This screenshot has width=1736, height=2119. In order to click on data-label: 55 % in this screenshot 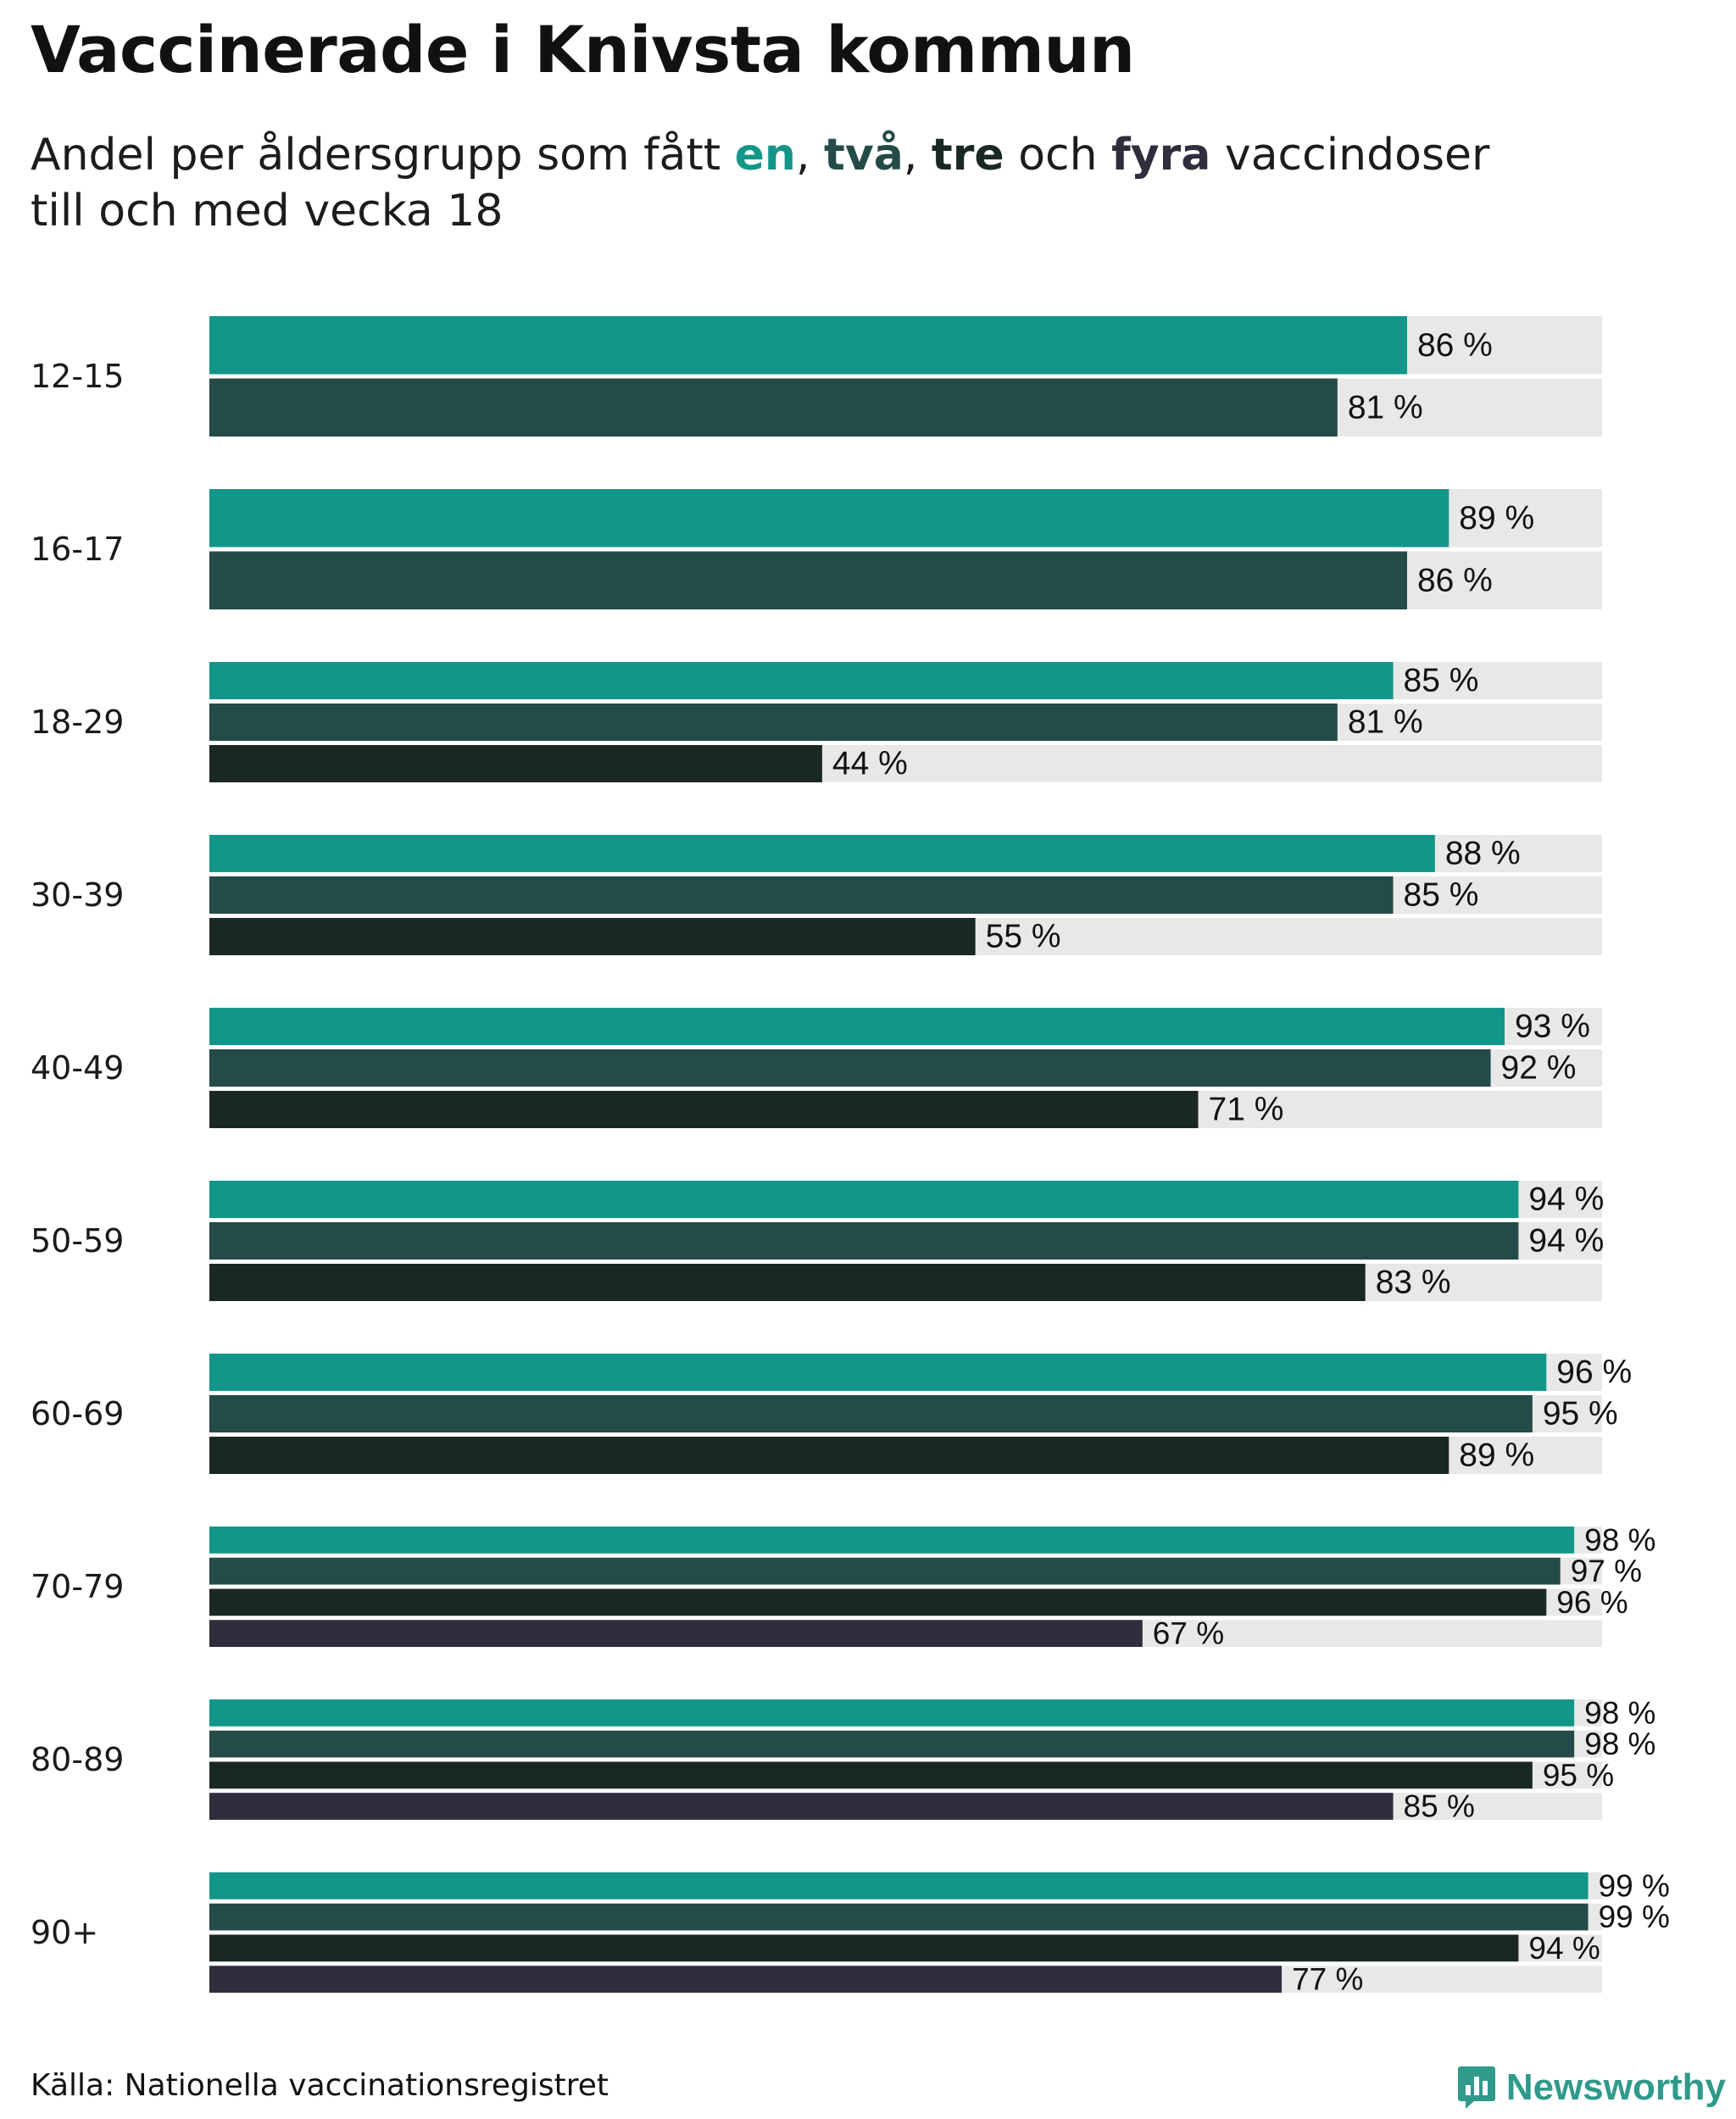, I will do `click(1023, 937)`.